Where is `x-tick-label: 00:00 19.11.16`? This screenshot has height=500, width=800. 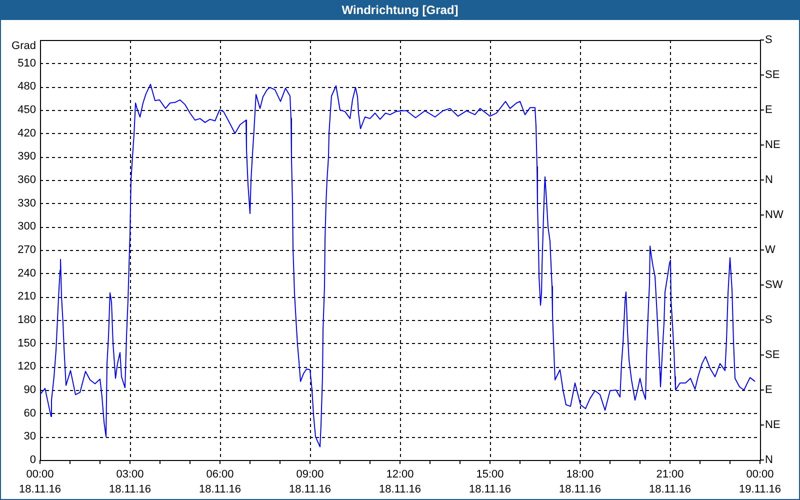 x-tick-label: 00:00 19.11.16 is located at coordinates (760, 482).